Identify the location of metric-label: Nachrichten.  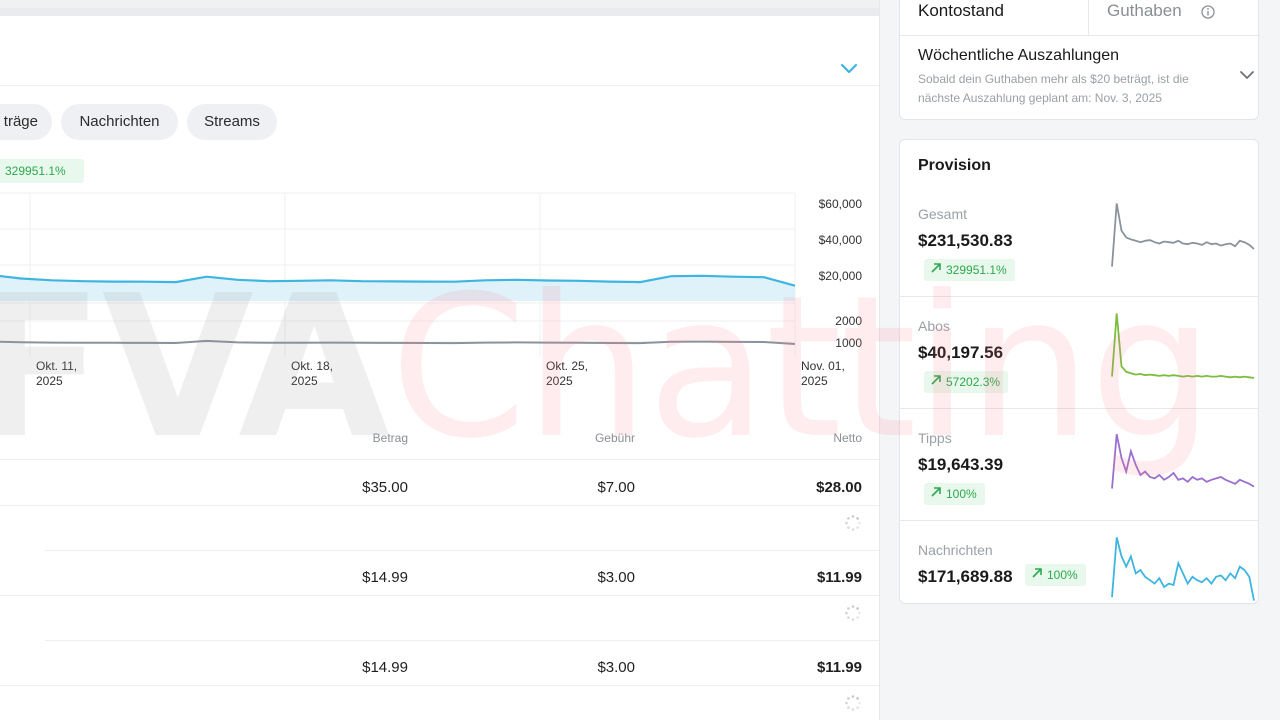
(955, 550).